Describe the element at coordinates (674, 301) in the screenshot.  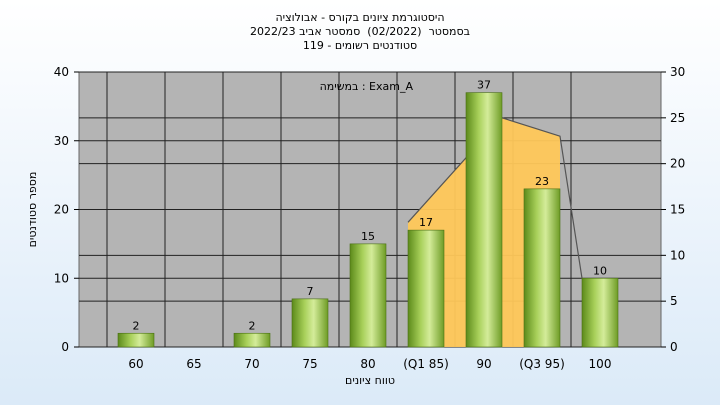
I see `y2-tick-label: 5` at that location.